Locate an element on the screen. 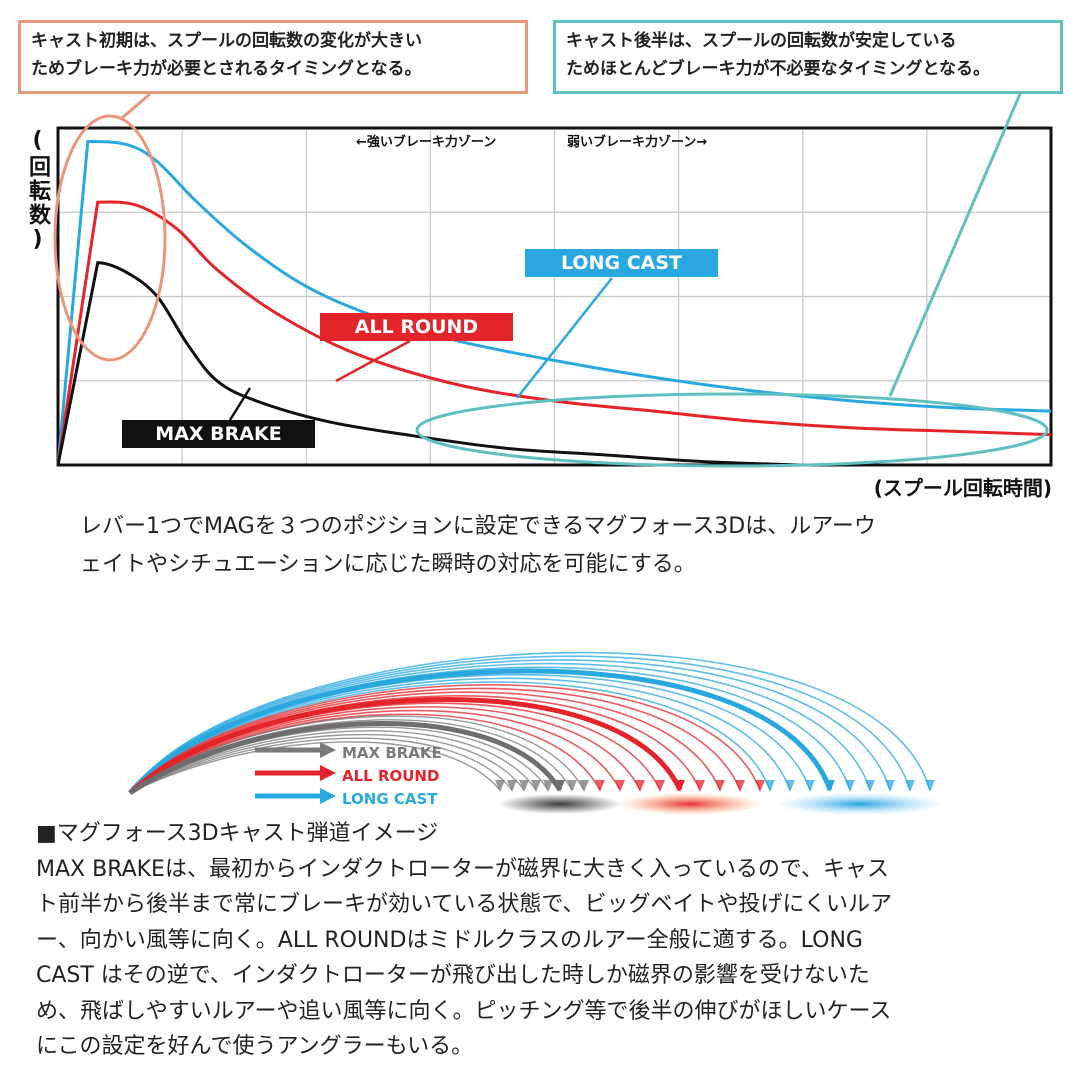  max-brake-series-label: MAX BRAKE is located at coordinates (218, 434).